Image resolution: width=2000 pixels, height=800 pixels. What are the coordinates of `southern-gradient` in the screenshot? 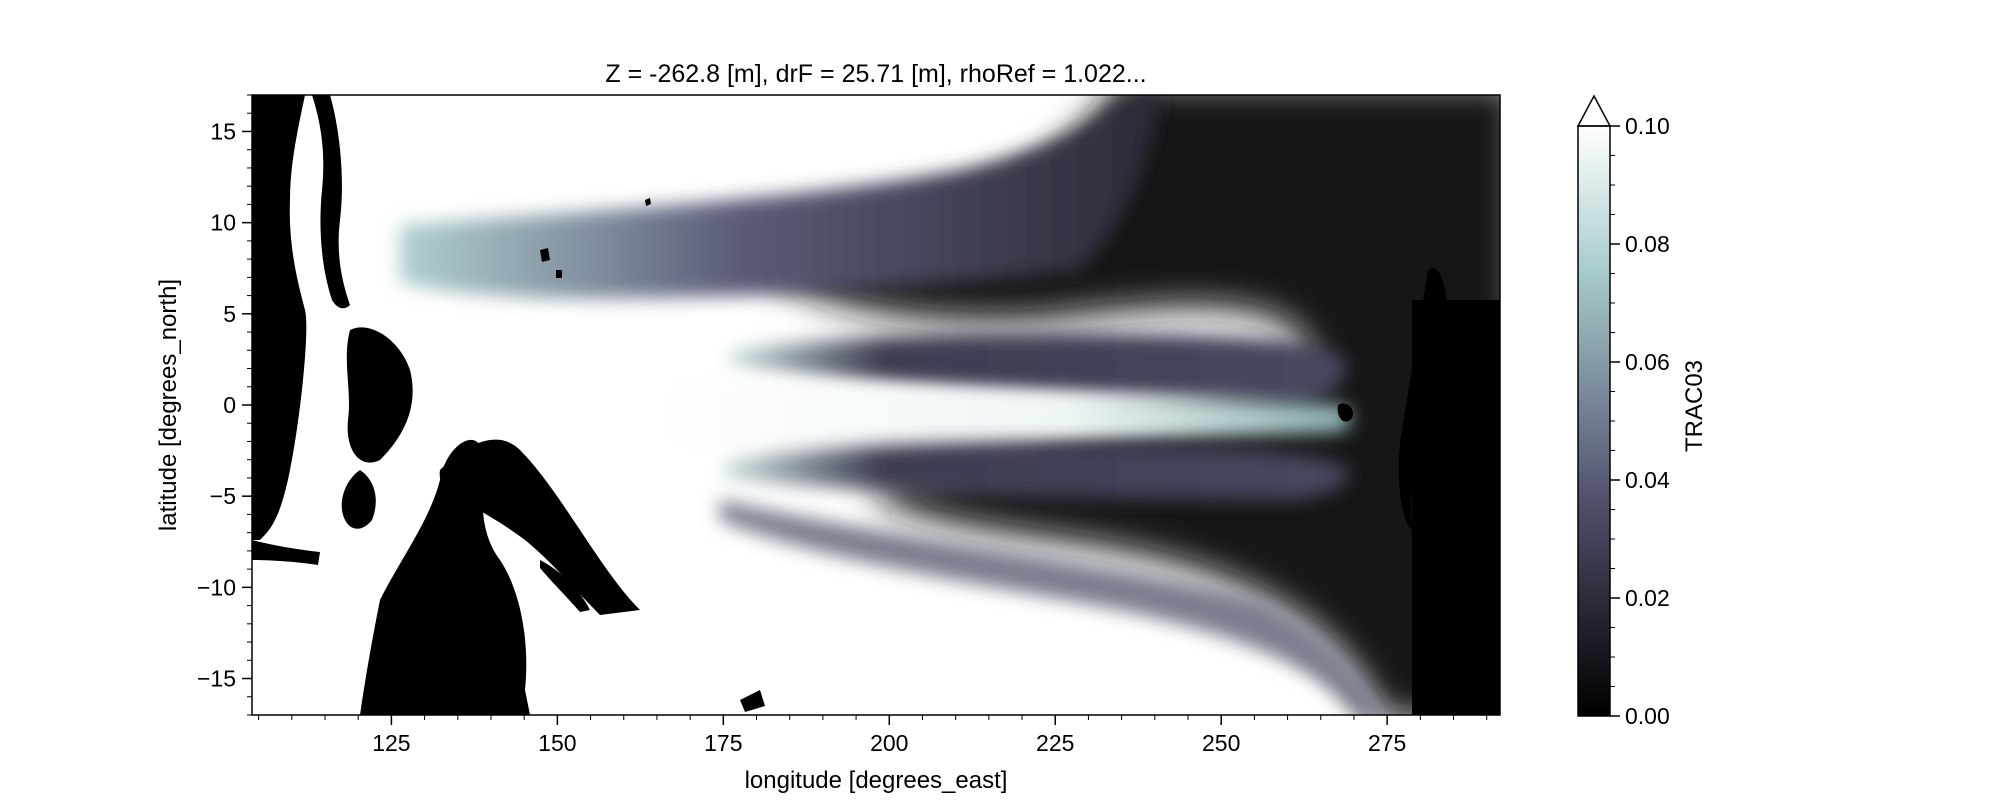 It's located at (1053, 607).